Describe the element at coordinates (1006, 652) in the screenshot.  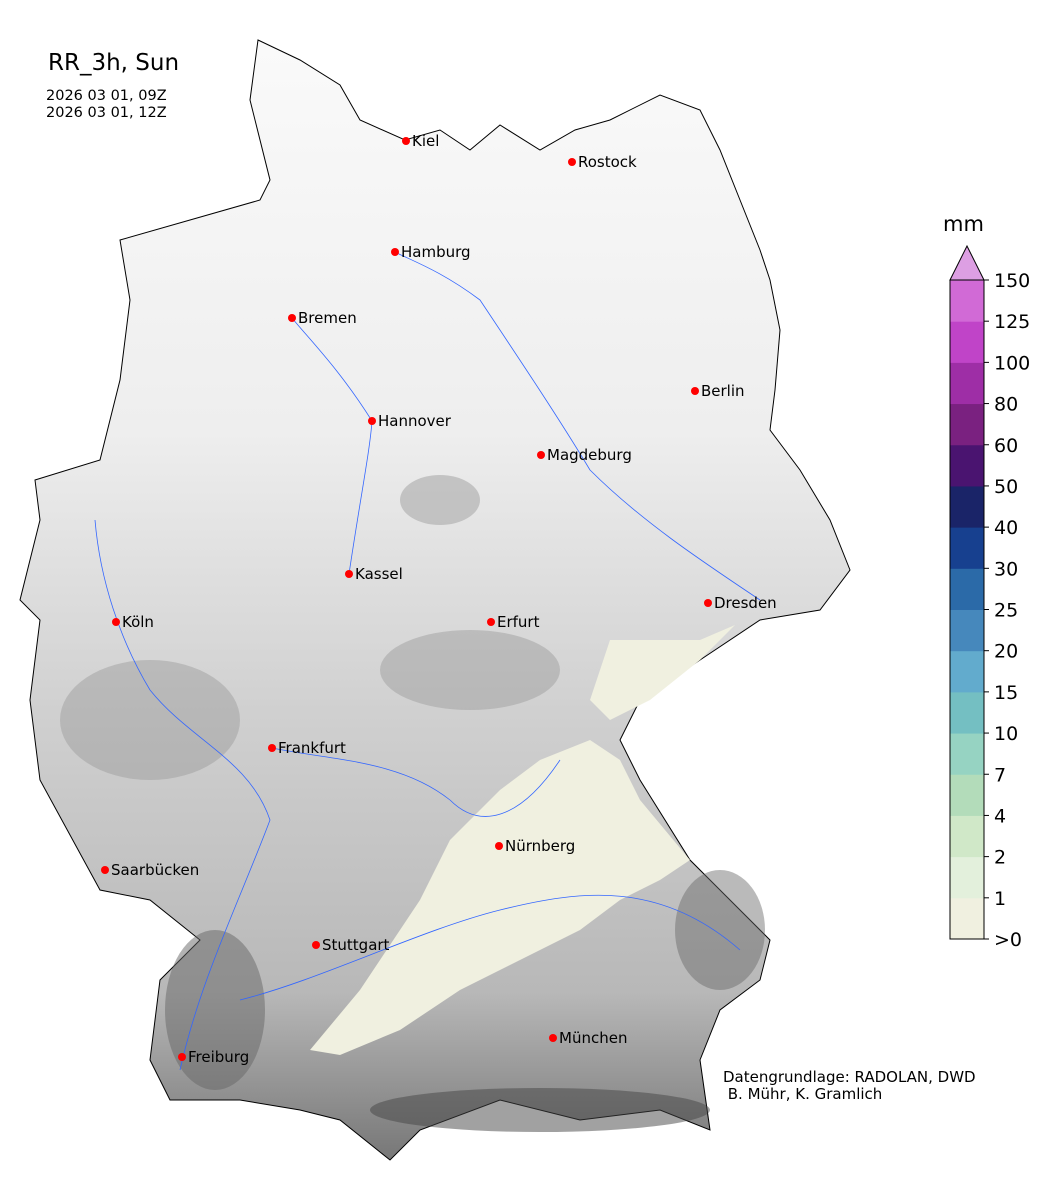
I see `colorbar-tick-label: 20` at that location.